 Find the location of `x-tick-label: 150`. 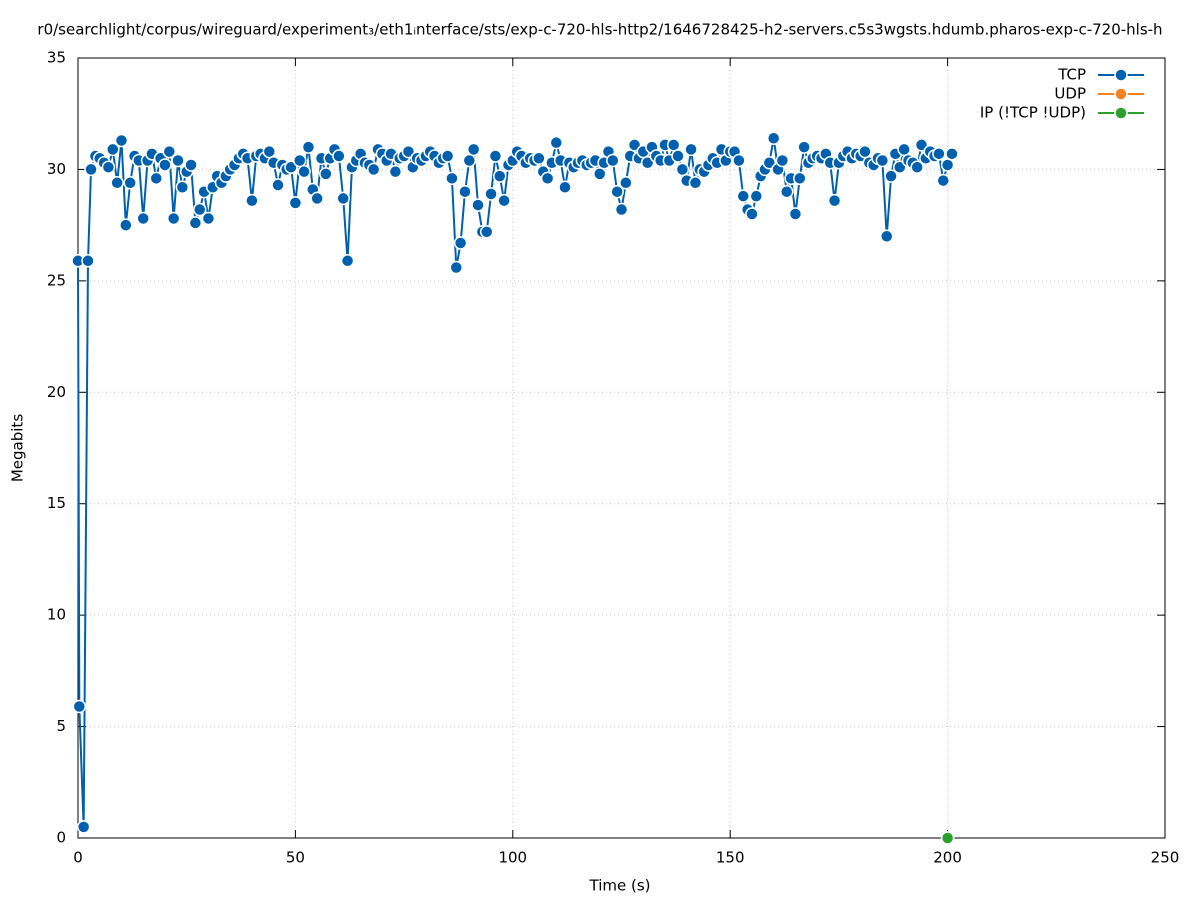

x-tick-label: 150 is located at coordinates (730, 858).